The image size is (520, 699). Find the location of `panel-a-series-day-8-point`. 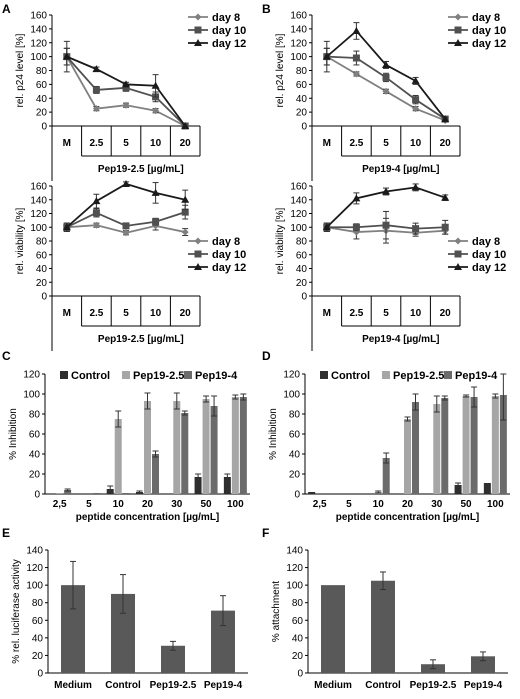

panel-a-series-day-8-point is located at coordinates (96, 109).